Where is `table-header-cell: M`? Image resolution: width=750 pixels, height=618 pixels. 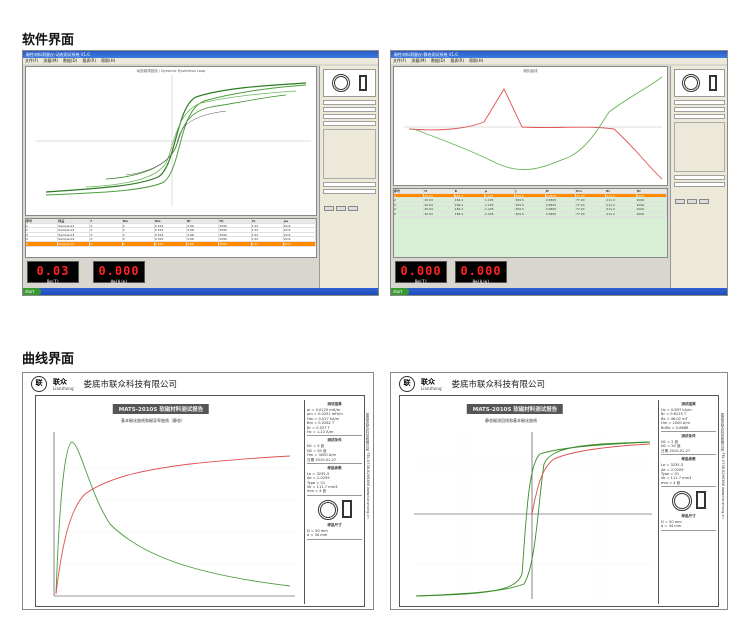
table-header-cell: M is located at coordinates (561, 191).